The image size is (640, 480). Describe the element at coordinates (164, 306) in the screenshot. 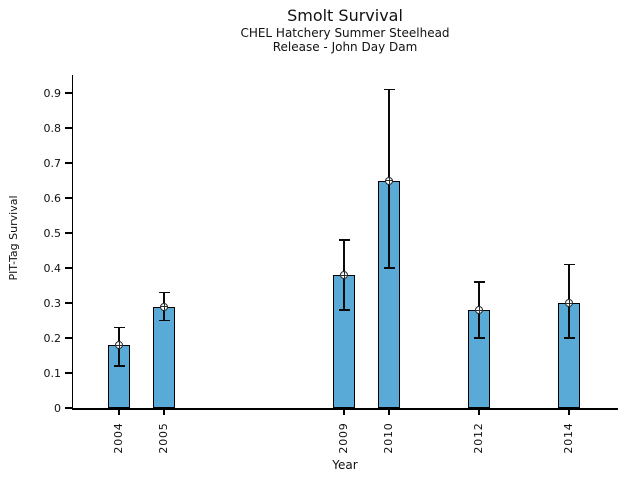

I see `point-marker-2005` at that location.